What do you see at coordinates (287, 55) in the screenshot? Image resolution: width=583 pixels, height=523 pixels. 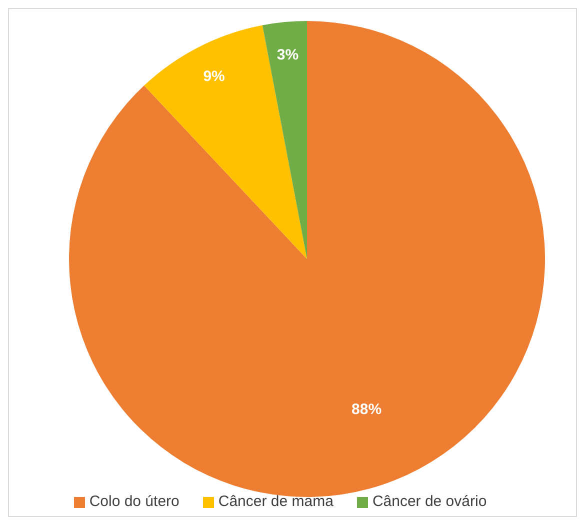 I see `data-label: 3%` at bounding box center [287, 55].